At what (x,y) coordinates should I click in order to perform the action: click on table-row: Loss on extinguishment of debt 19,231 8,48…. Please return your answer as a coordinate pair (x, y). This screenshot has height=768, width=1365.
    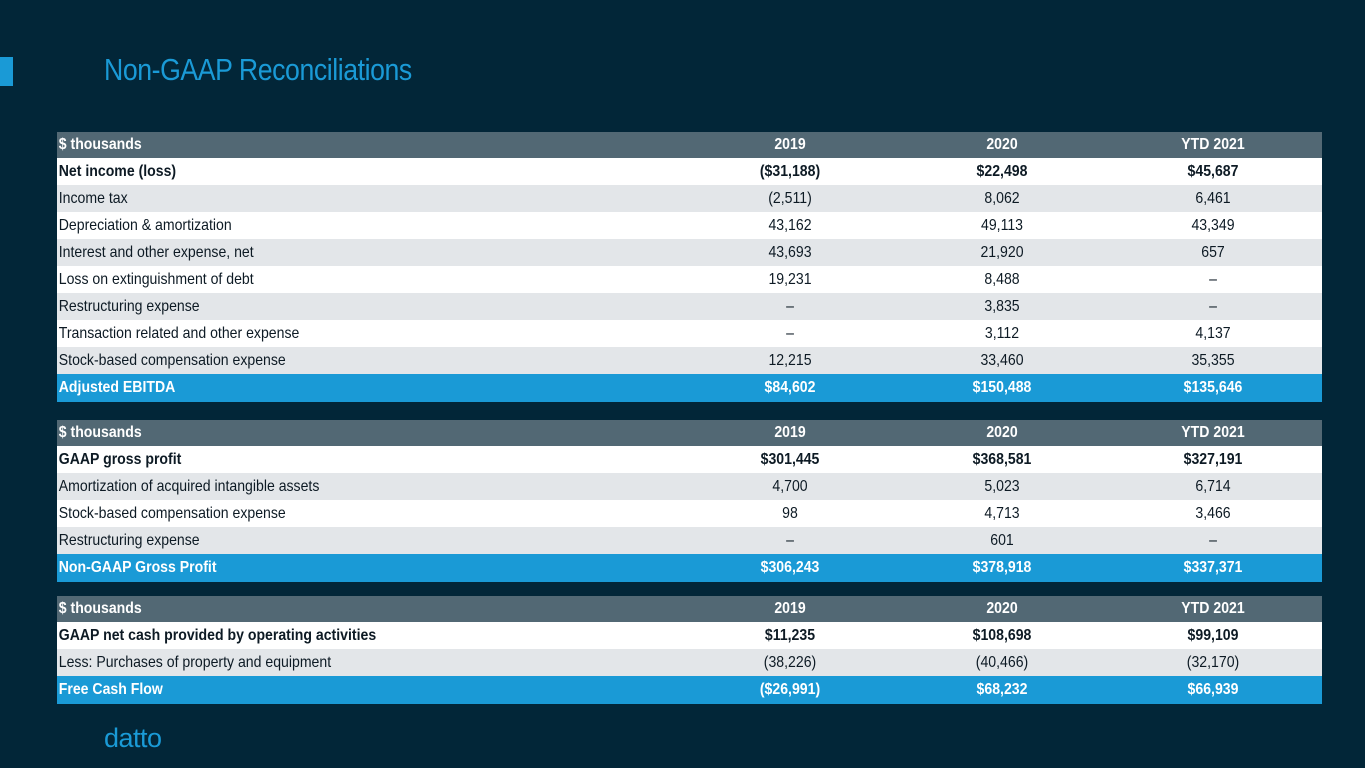
    Looking at the image, I should click on (689, 279).